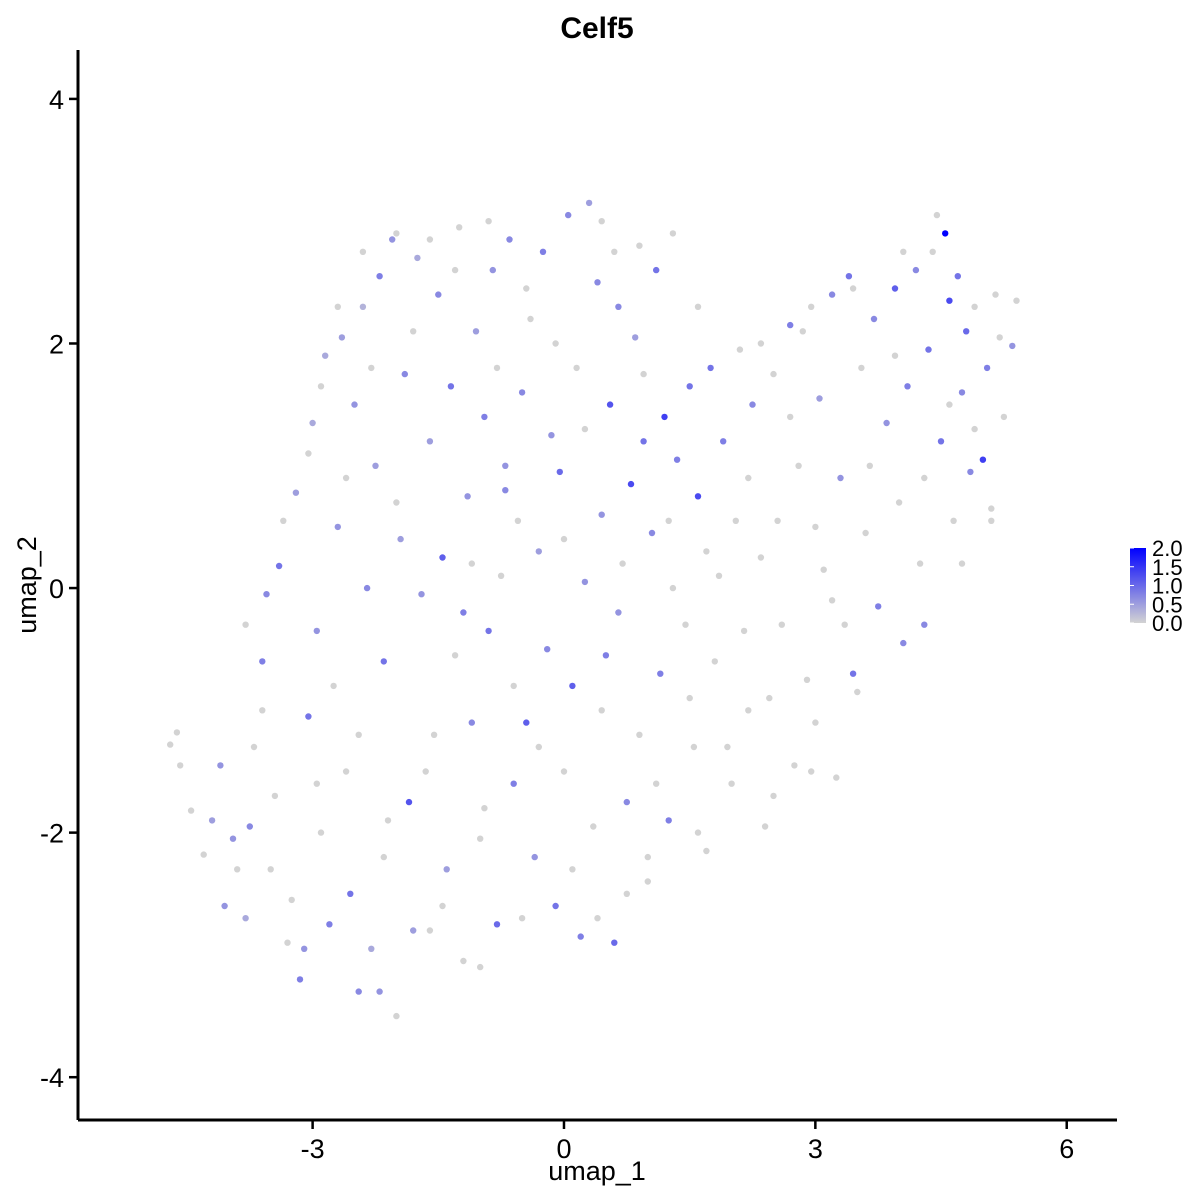 This screenshot has width=1200, height=1200. Describe the element at coordinates (52, 1078) in the screenshot. I see `y-tick-label: -4` at that location.